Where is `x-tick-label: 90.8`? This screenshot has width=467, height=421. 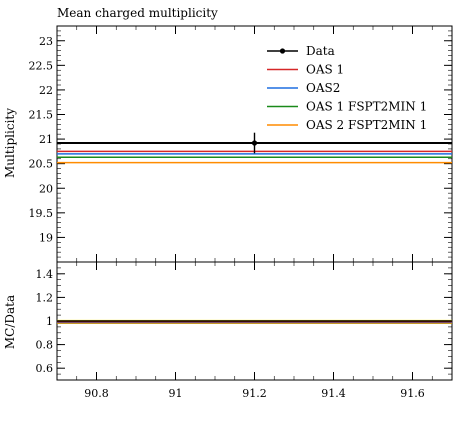
x-tick-label: 90.8 is located at coordinates (96, 393).